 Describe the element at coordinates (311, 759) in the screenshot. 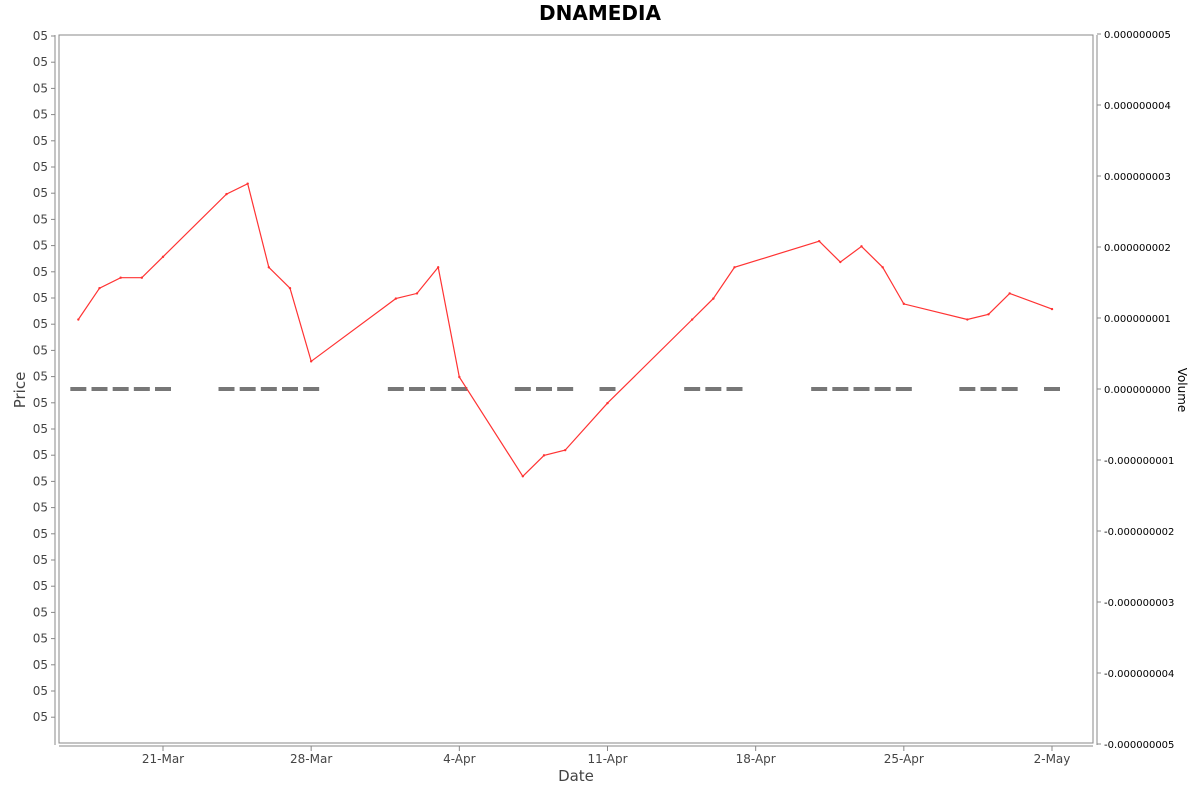

I see `x-tick-label: 28-Mar` at that location.